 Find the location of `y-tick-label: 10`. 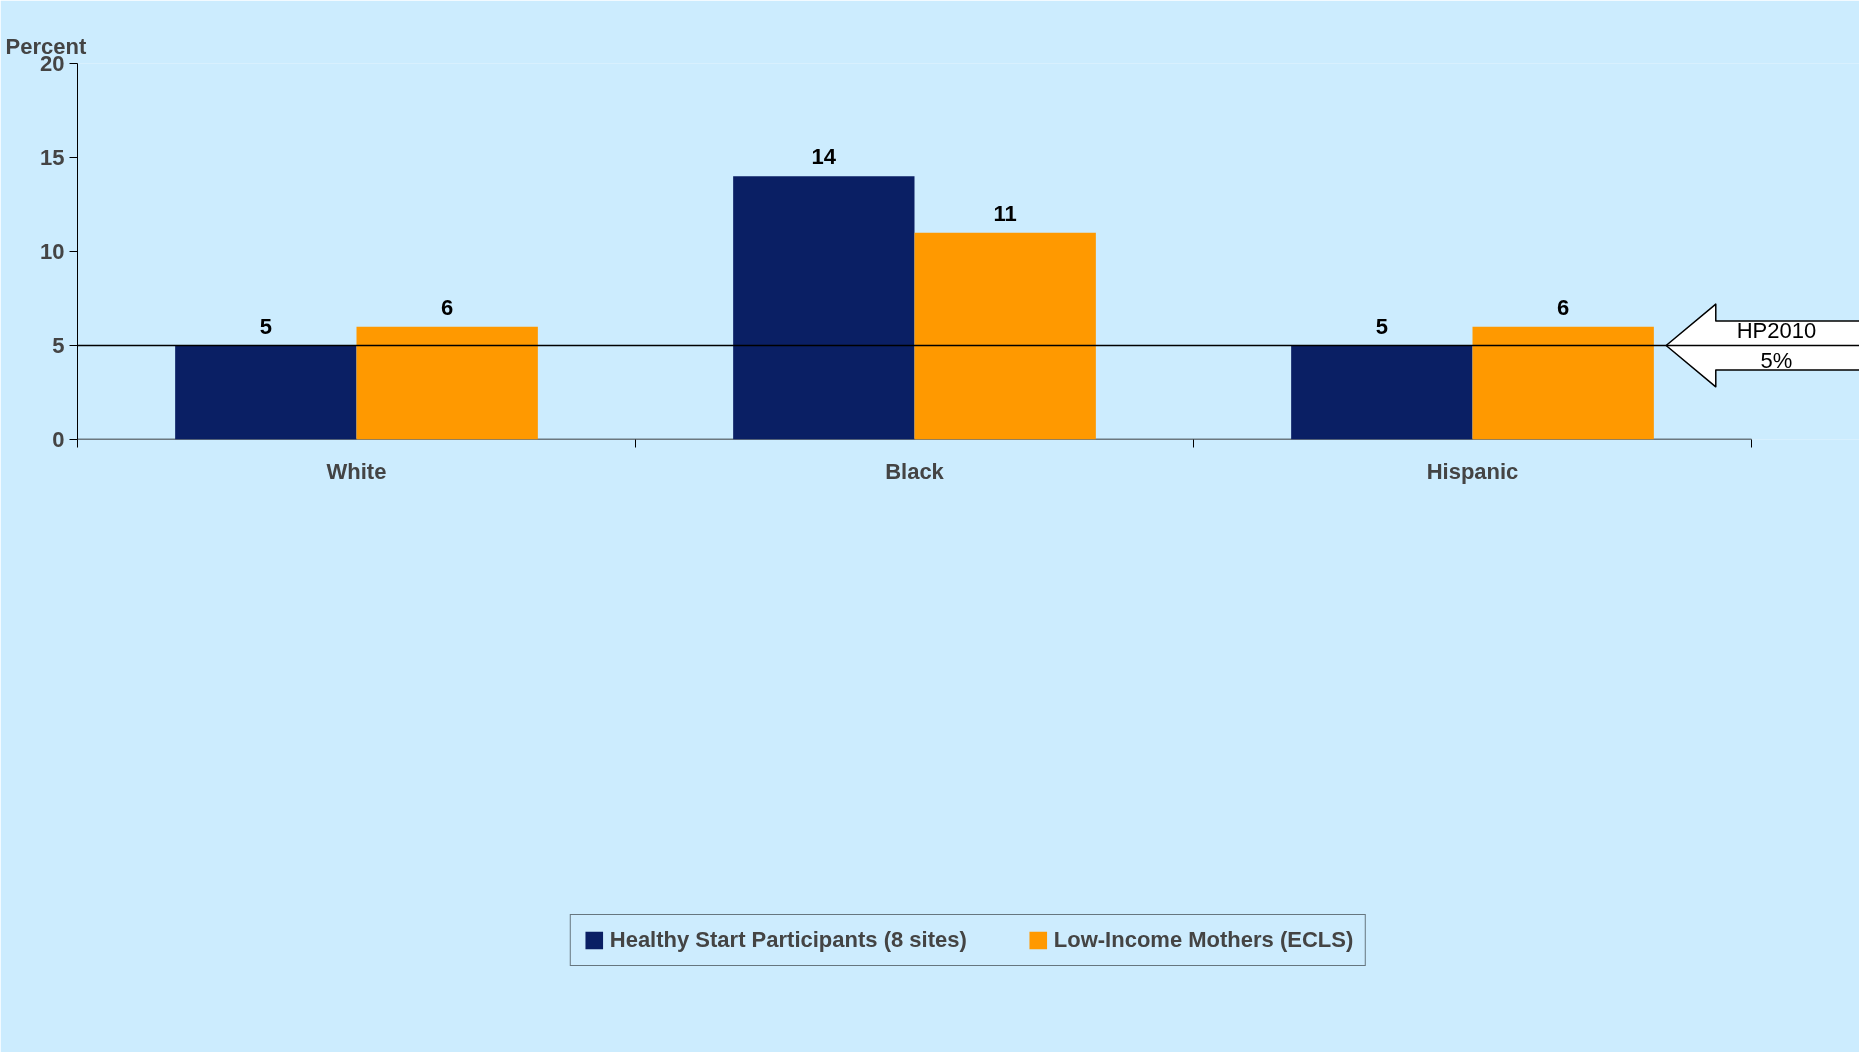

y-tick-label: 10 is located at coordinates (52, 251).